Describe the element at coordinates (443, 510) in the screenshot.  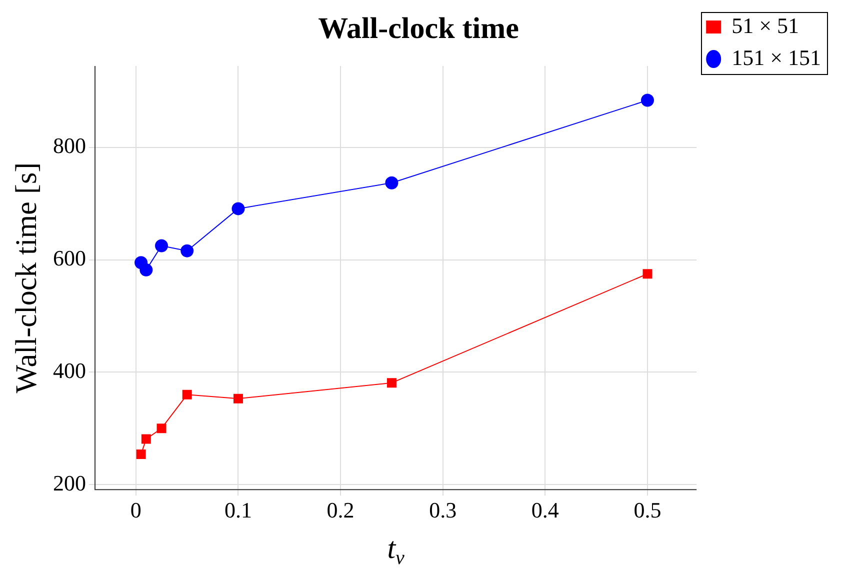
I see `x-tick-label: 0.3` at that location.